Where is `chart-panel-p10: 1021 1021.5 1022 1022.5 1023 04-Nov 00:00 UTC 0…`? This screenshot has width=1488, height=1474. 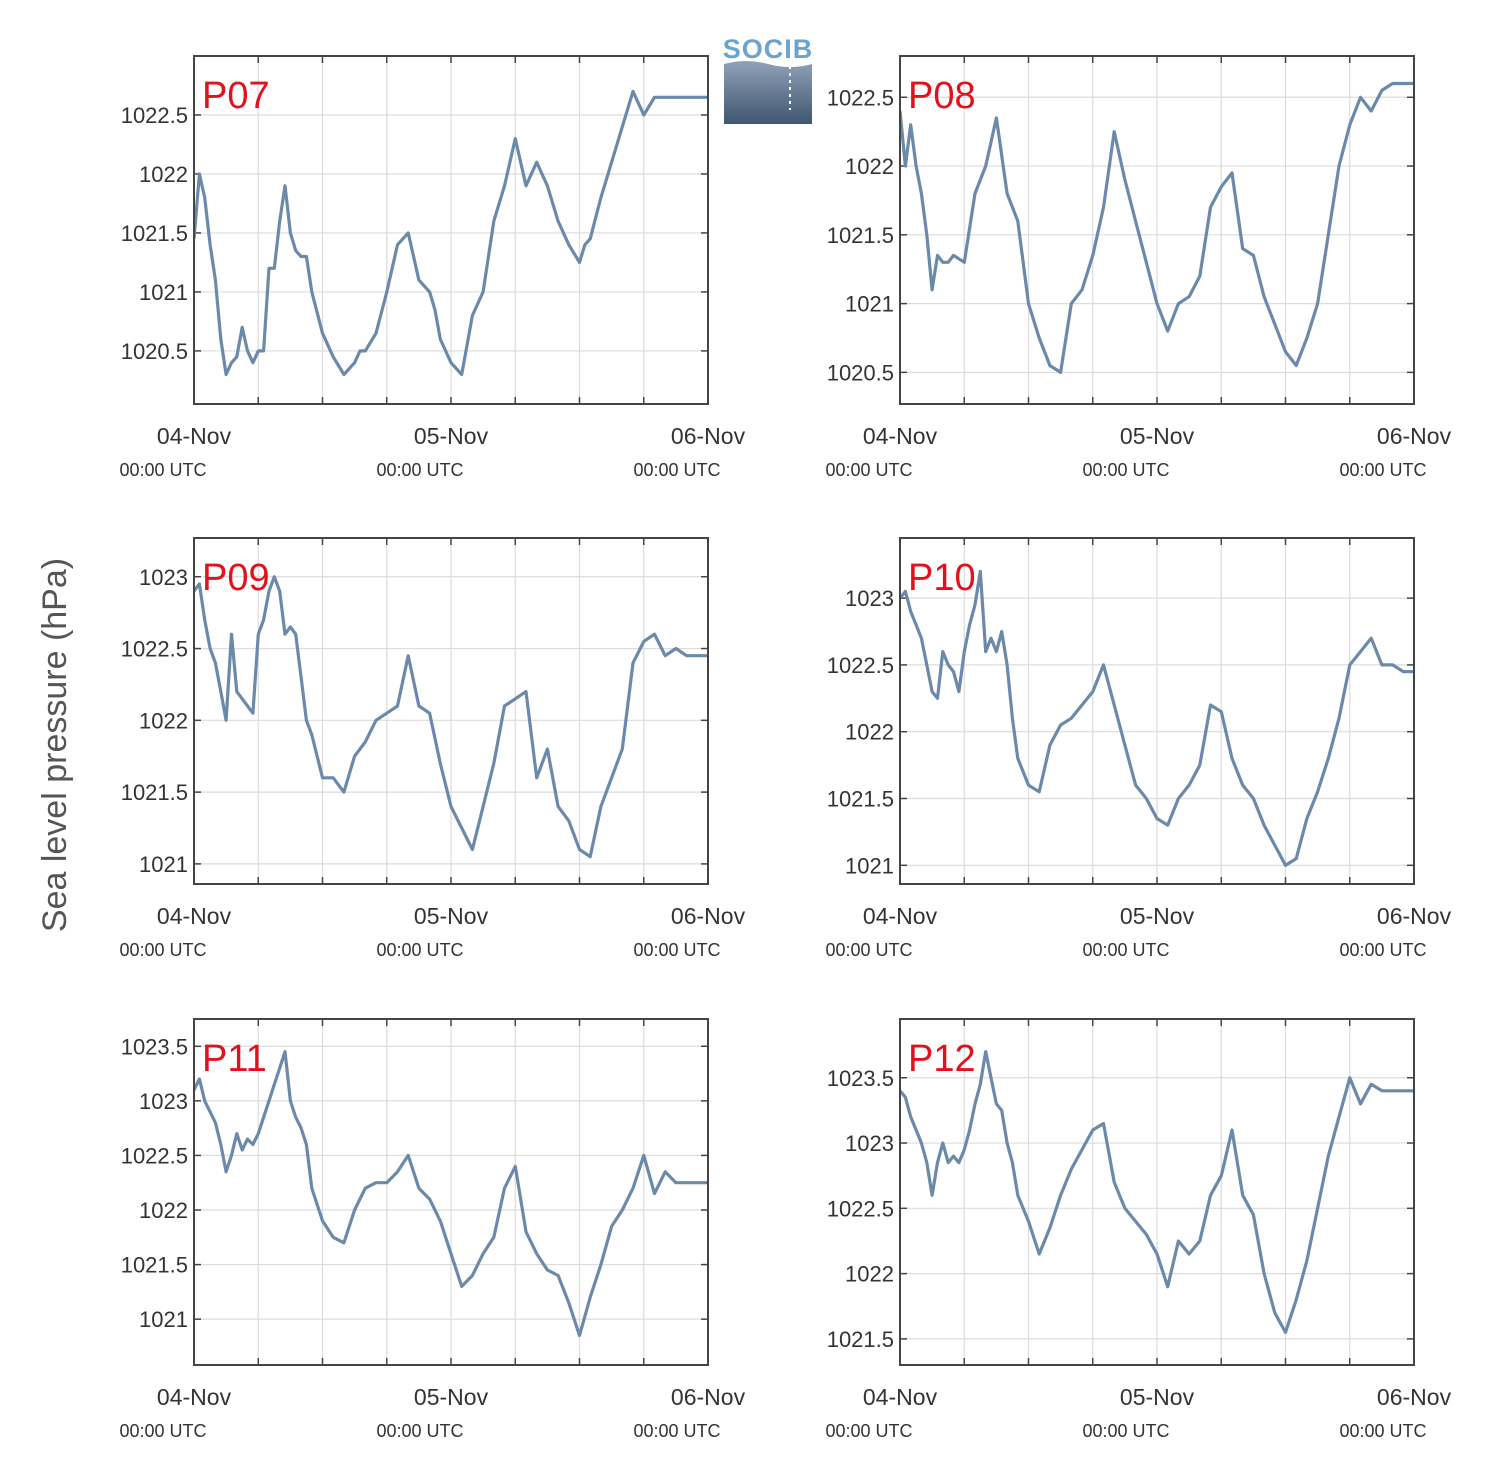
chart-panel-p10: 1021 1021.5 1022 1022.5 1023 04-Nov 00:00 UTC 0… is located at coordinates (1138, 748).